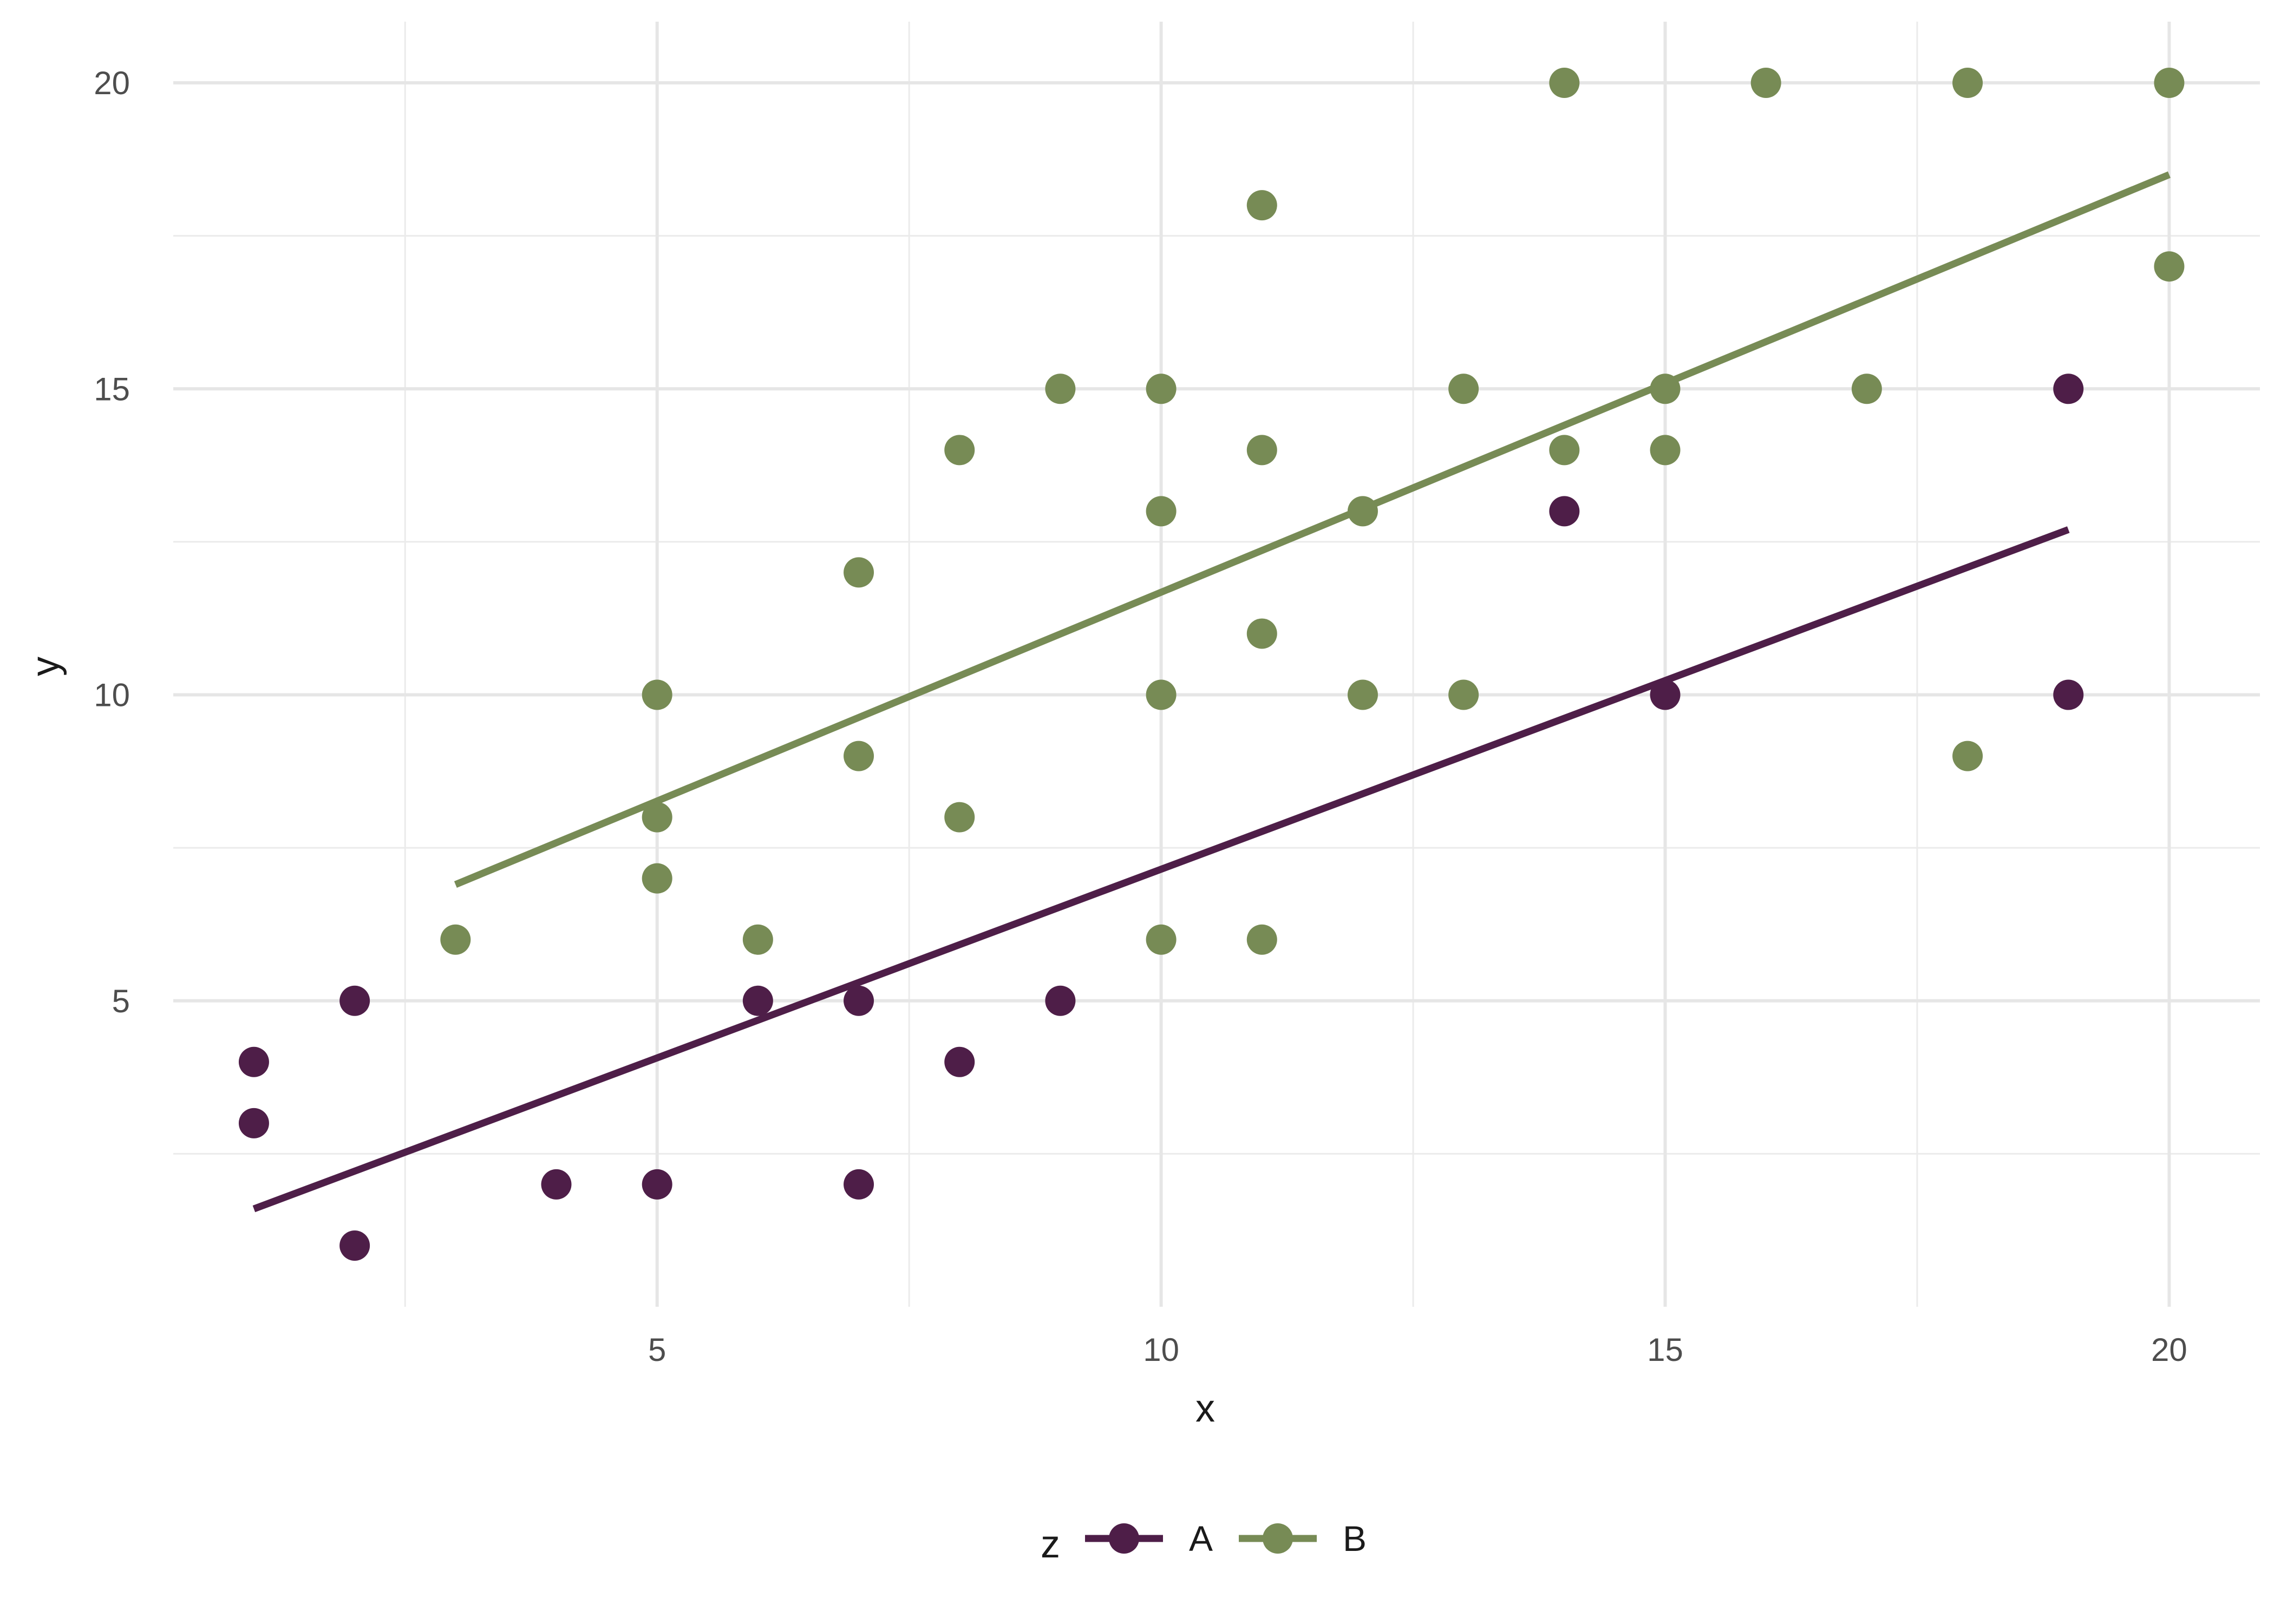 The height and width of the screenshot is (1624, 2274). What do you see at coordinates (1278, 1539) in the screenshot?
I see `legend-key-point-B` at bounding box center [1278, 1539].